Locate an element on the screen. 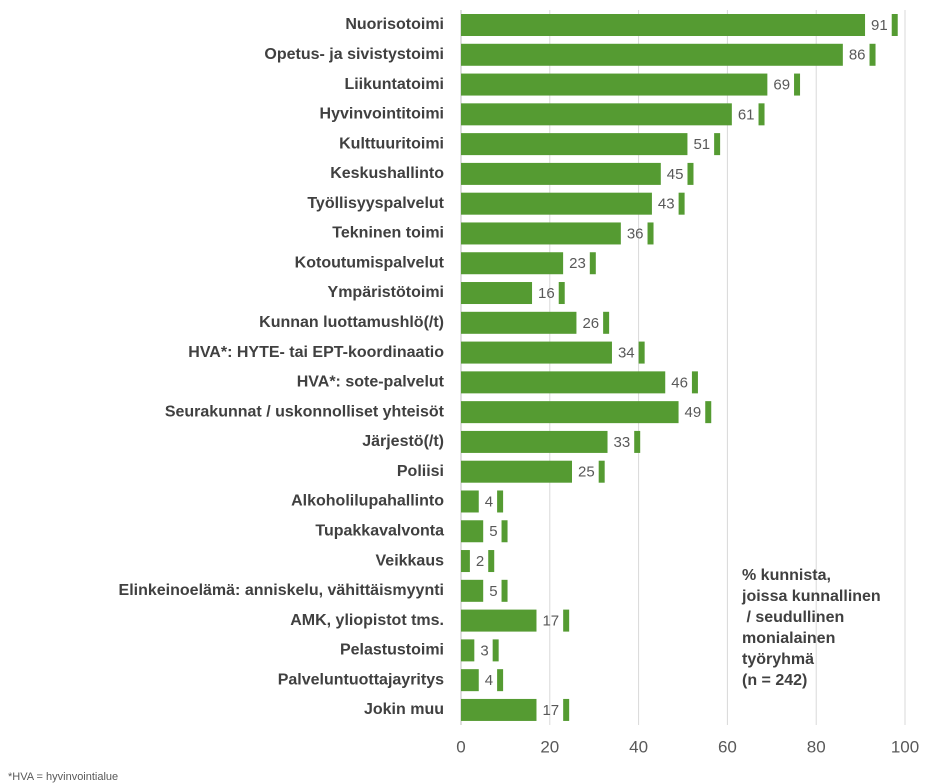 The width and height of the screenshot is (930, 784). y-tick-label: Nuorisotoimi is located at coordinates (394, 24).